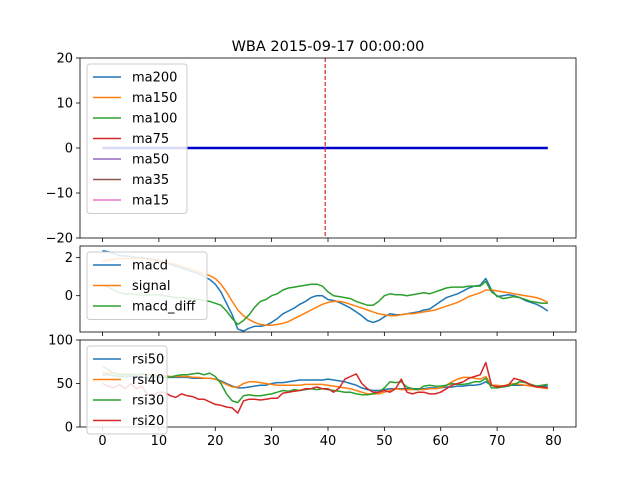 Image resolution: width=640 pixels, height=480 pixels. Describe the element at coordinates (148, 421) in the screenshot. I see `legend-label-rsi20: rsi20` at that location.